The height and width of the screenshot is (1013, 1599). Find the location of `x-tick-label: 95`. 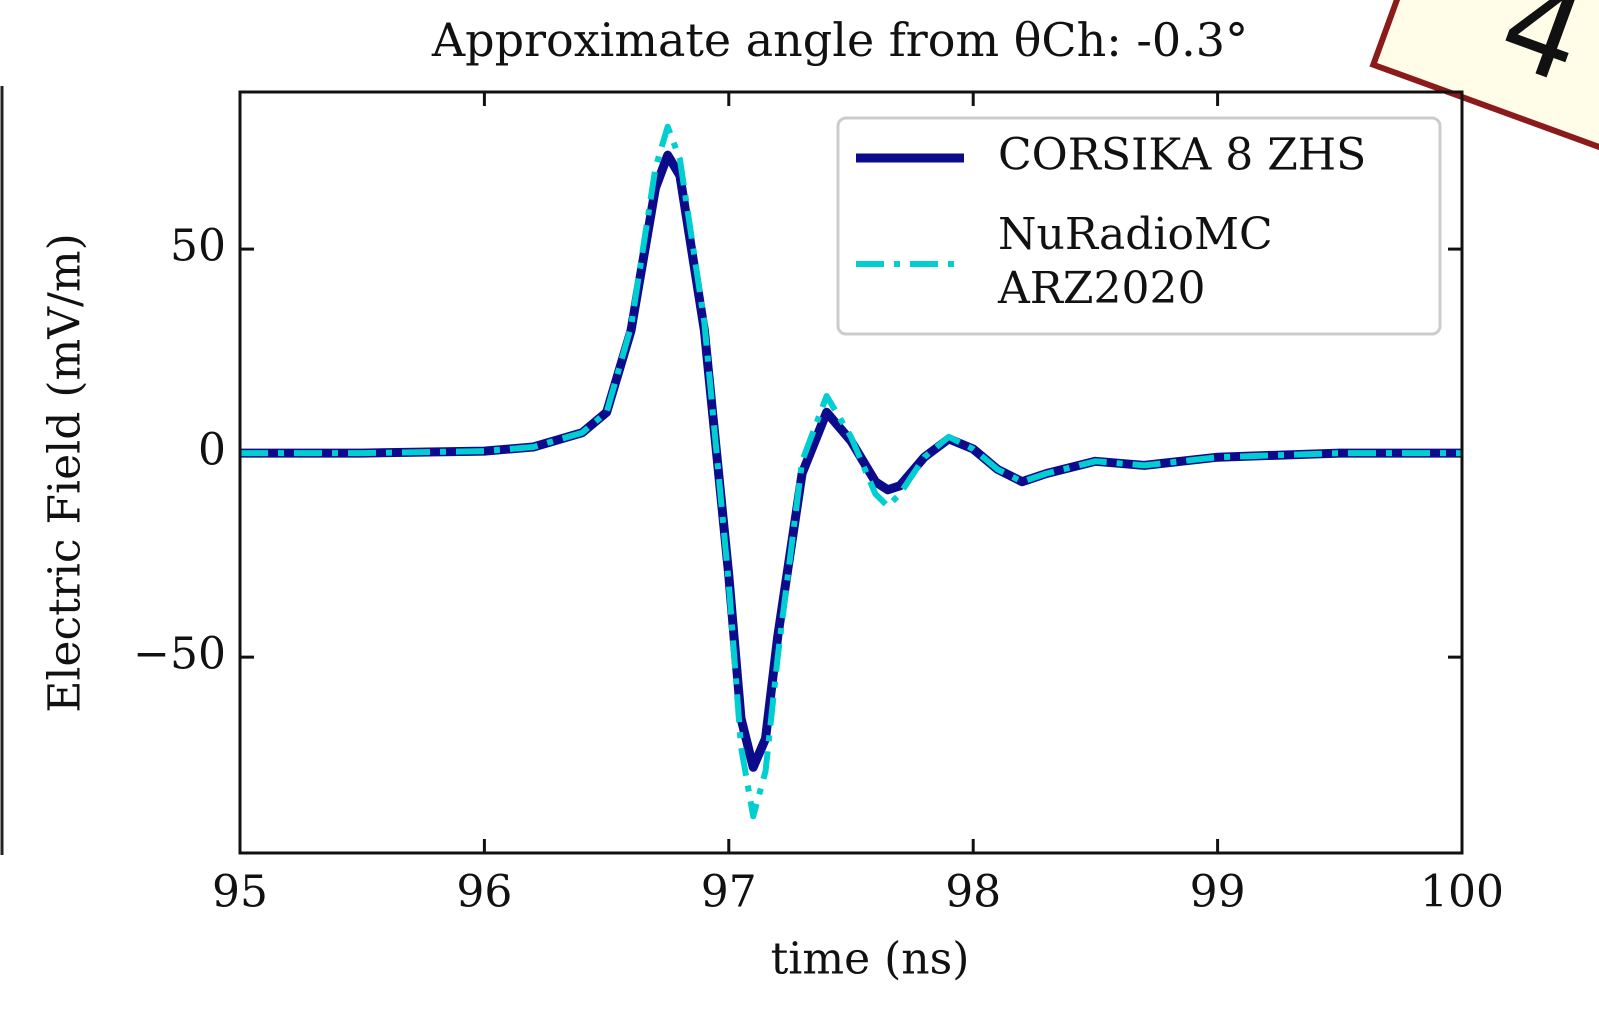

x-tick-label: 95 is located at coordinates (240, 892).